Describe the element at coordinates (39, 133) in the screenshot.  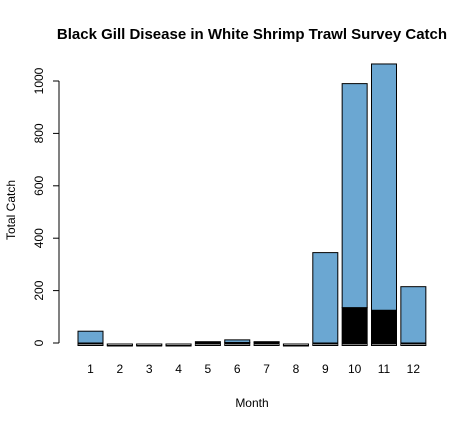
I see `y-tick-label-800: 800` at that location.